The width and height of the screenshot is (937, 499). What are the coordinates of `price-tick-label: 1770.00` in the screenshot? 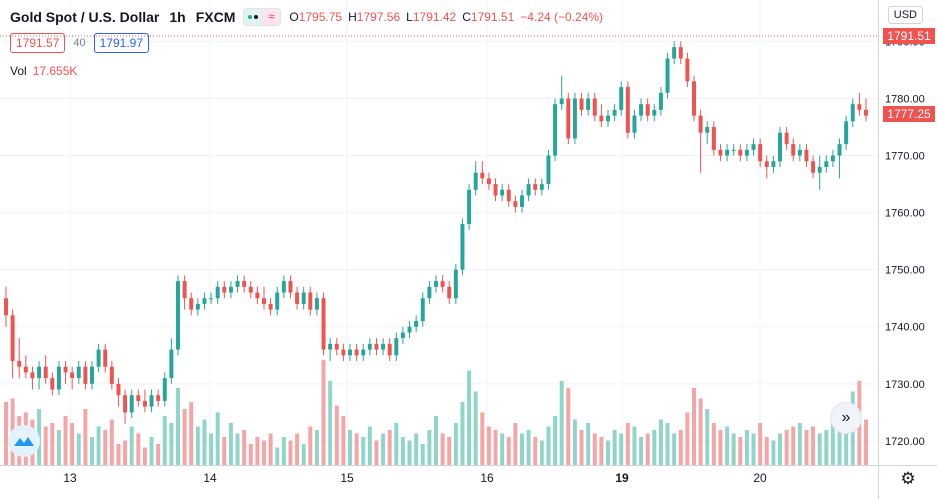 It's located at (905, 157).